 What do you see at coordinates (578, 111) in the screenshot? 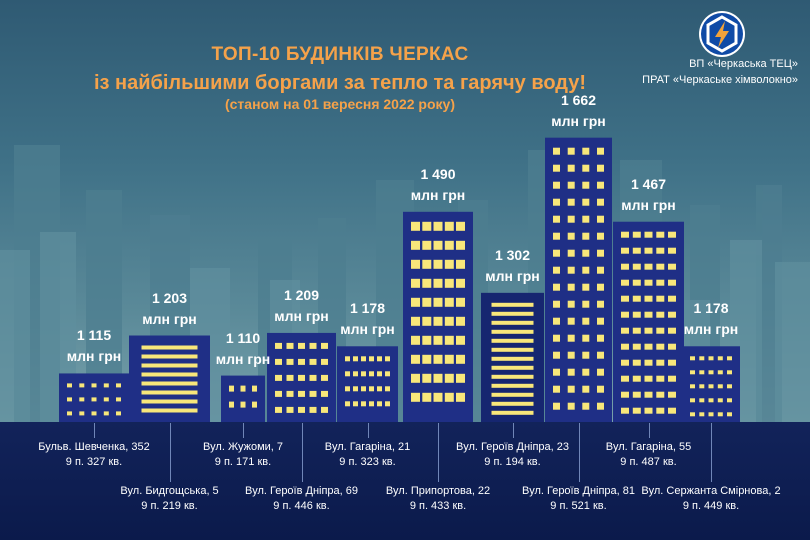
I see `data-label: 1 662 млн грн` at bounding box center [578, 111].